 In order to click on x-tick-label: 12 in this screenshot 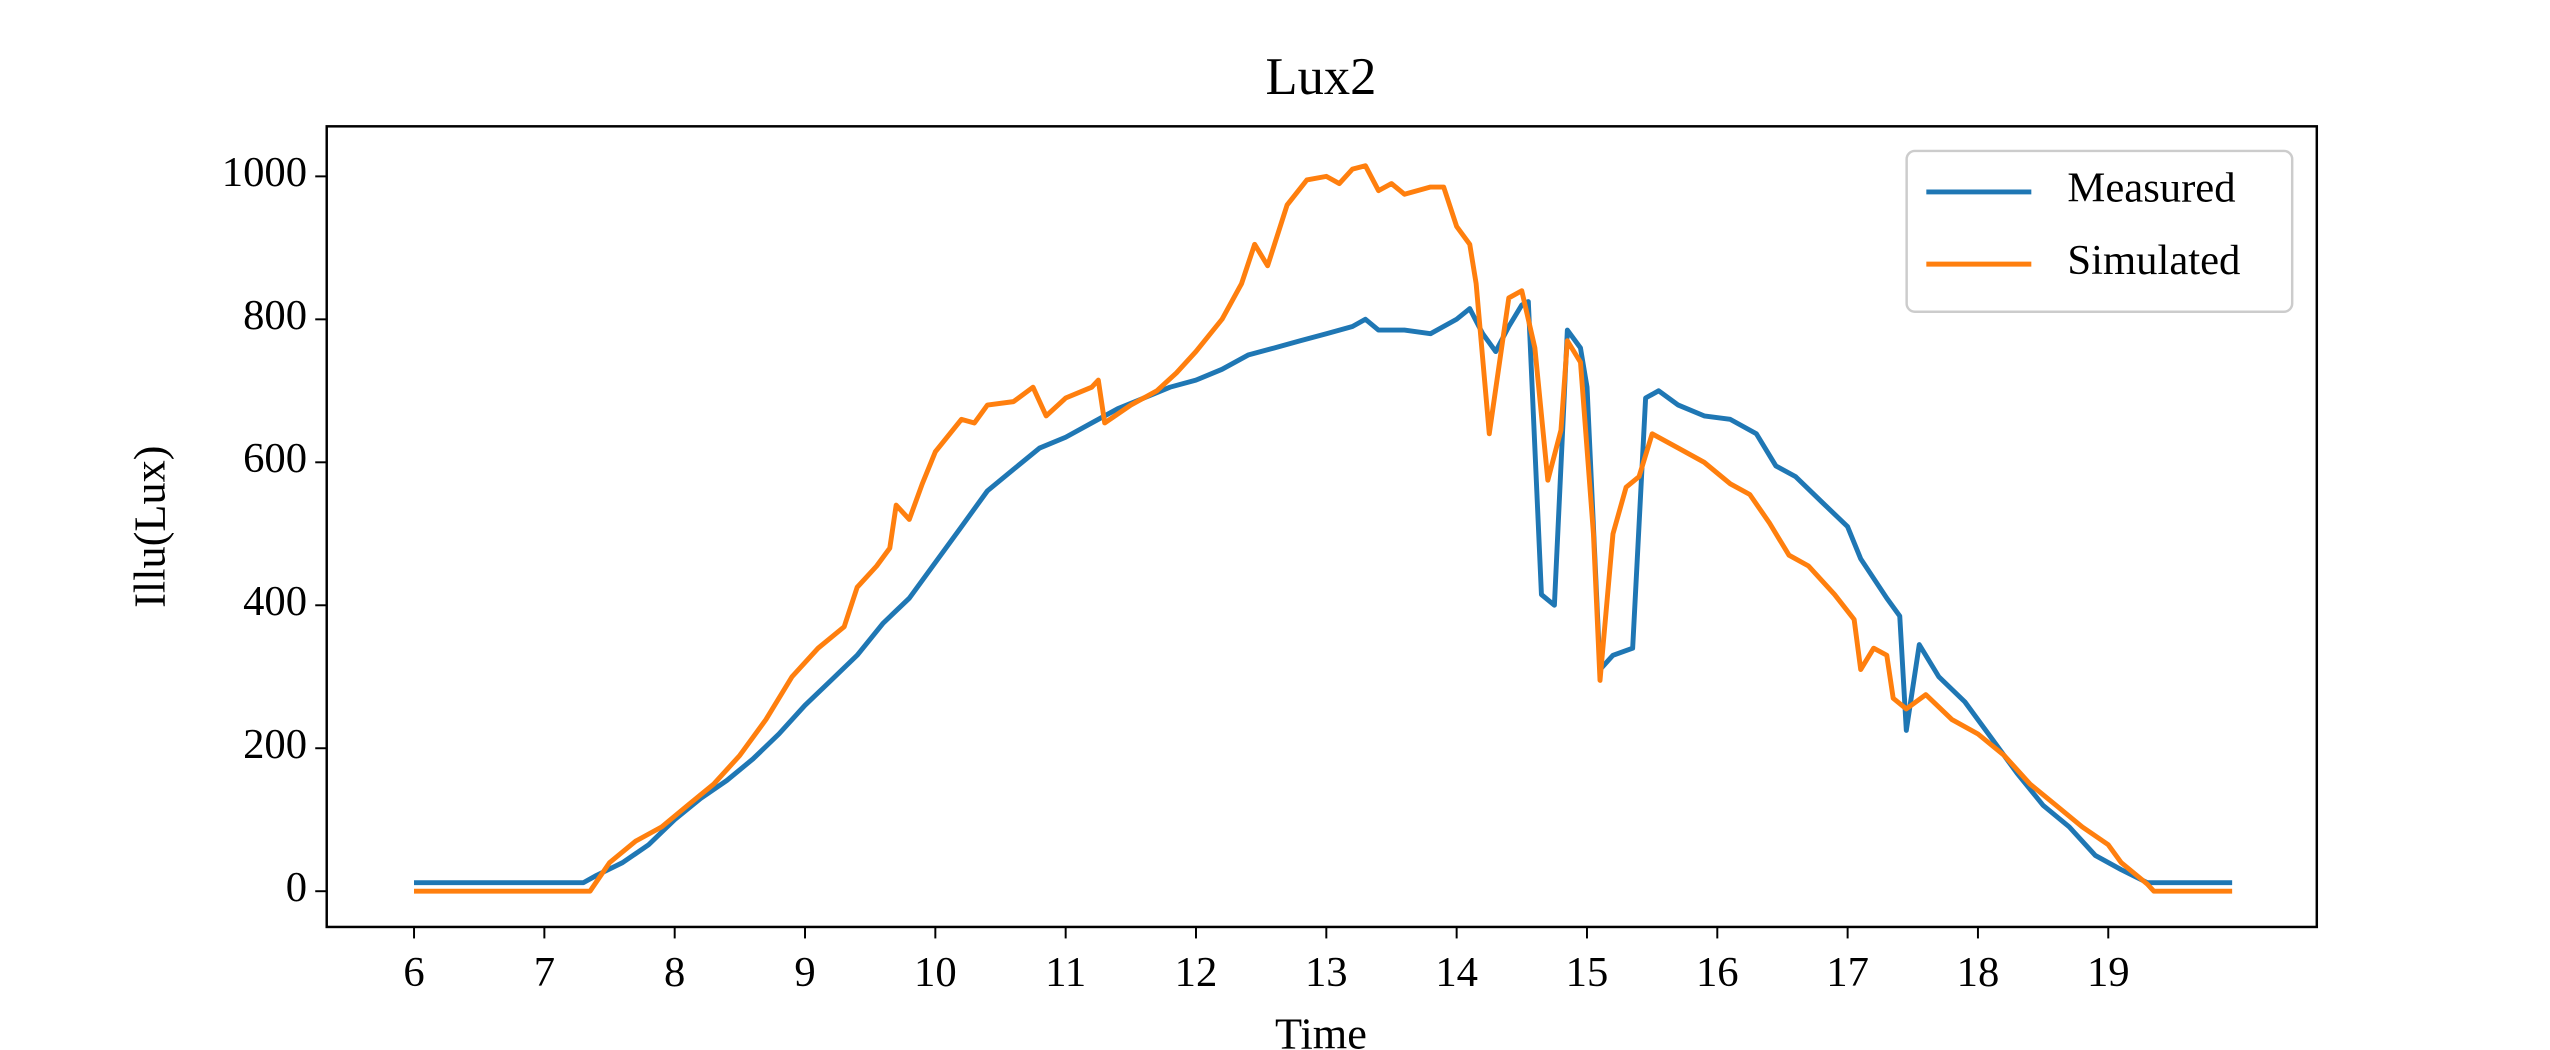, I will do `click(1196, 972)`.